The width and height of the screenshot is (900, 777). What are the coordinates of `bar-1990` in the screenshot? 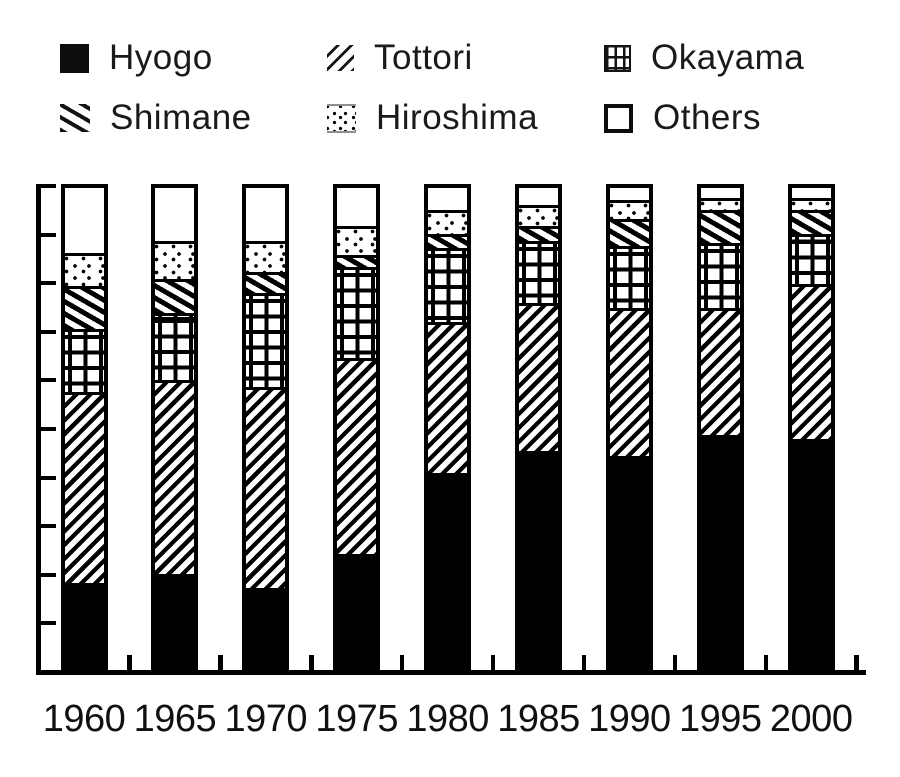 It's located at (629, 427).